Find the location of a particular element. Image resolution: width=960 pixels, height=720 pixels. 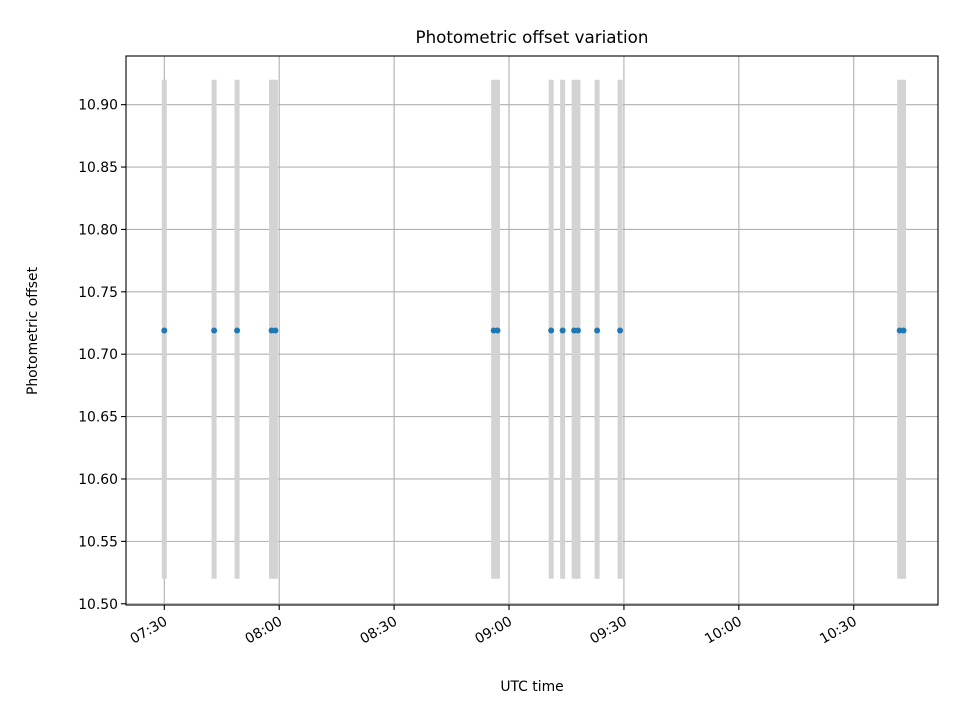

y-tick-label: 10.70 is located at coordinates (98, 355).